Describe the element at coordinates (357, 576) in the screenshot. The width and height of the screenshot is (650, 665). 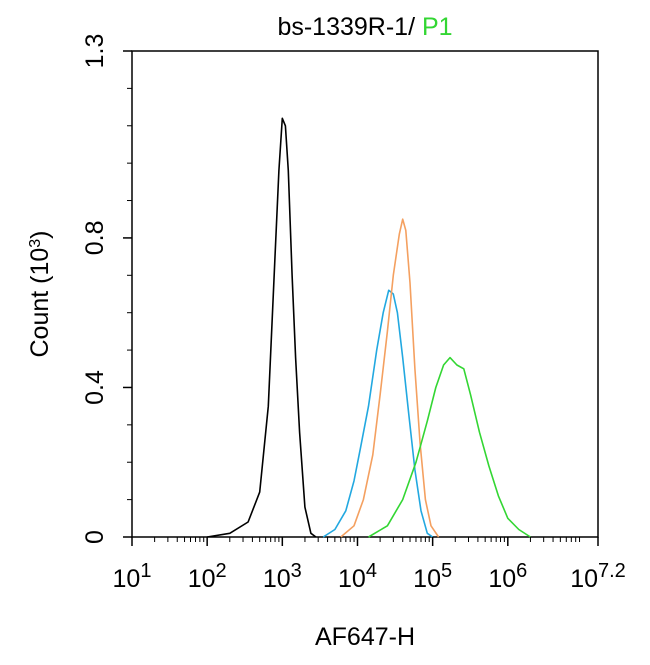
I see `x-tick-label: 10⁴` at that location.